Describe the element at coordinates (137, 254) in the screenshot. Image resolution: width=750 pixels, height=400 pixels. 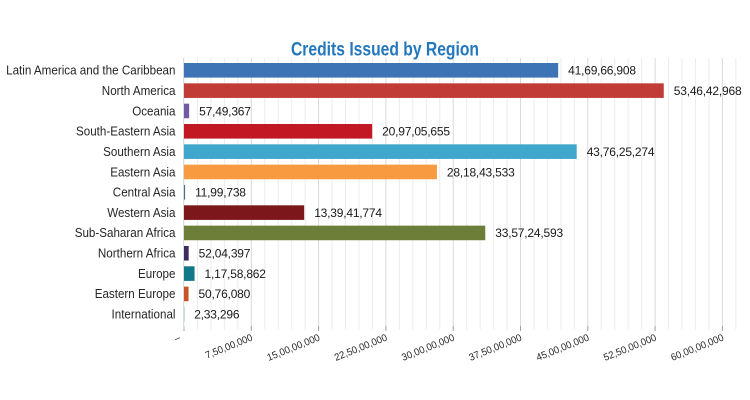
I see `svg-text: Northern Africa` at that location.